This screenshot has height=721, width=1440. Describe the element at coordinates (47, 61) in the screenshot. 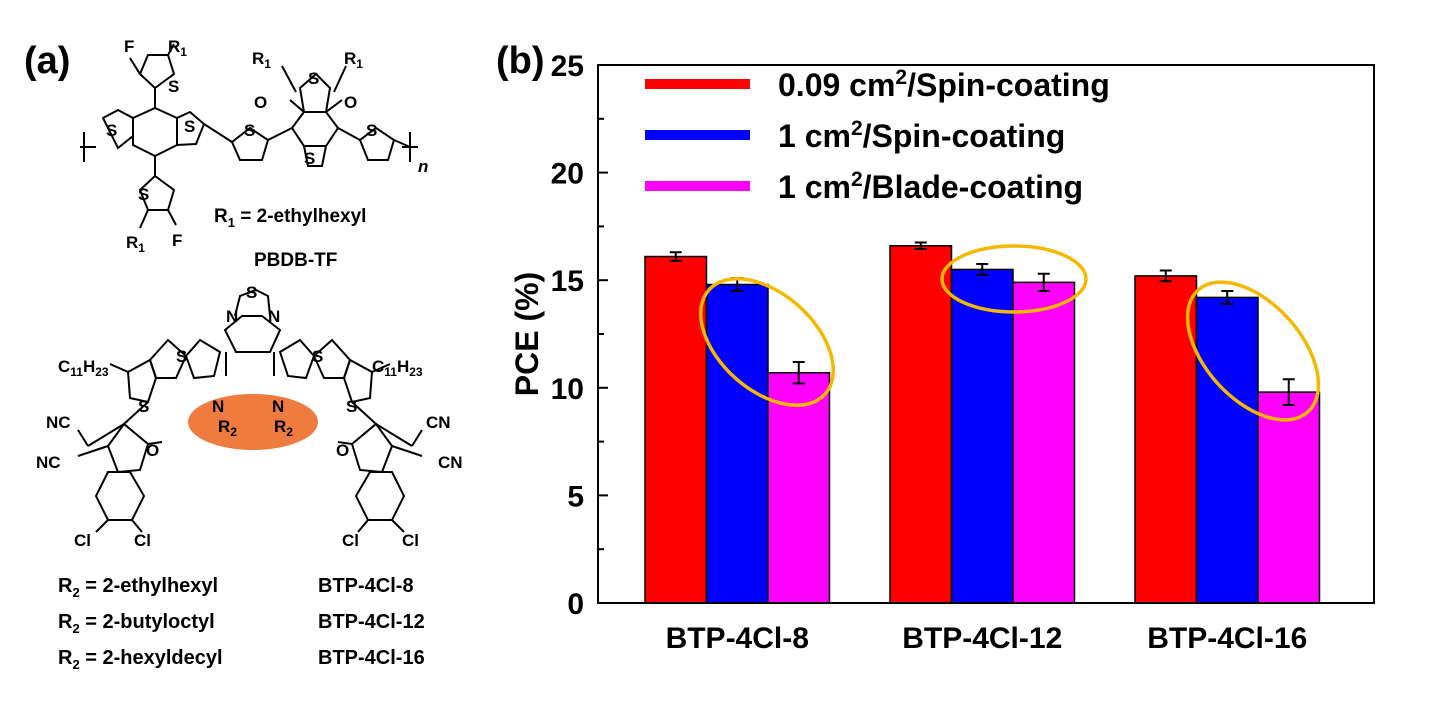

I see `panel-a-label: (a)` at that location.